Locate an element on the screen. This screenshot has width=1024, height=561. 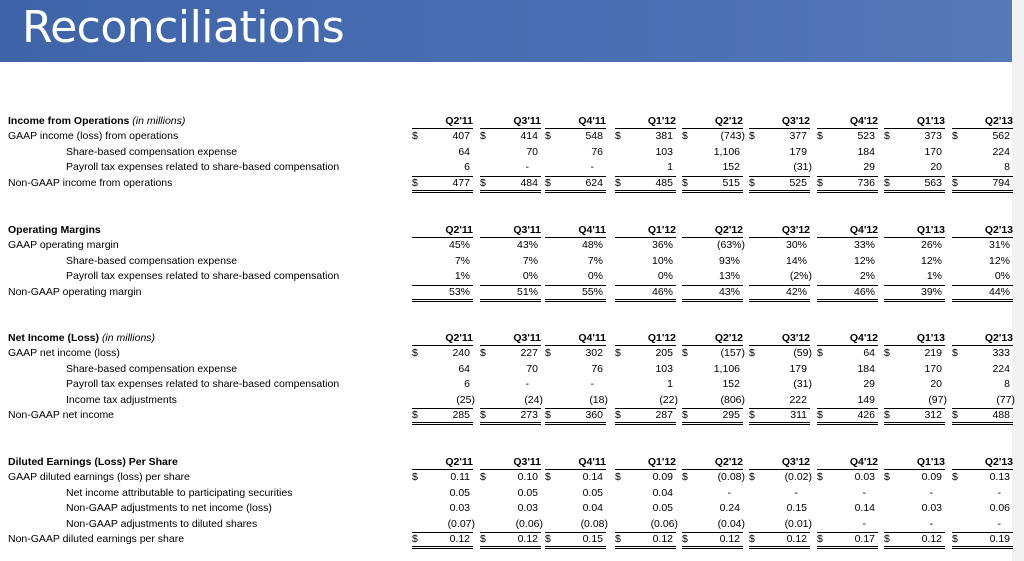
cell-value: (31) is located at coordinates (802, 384).